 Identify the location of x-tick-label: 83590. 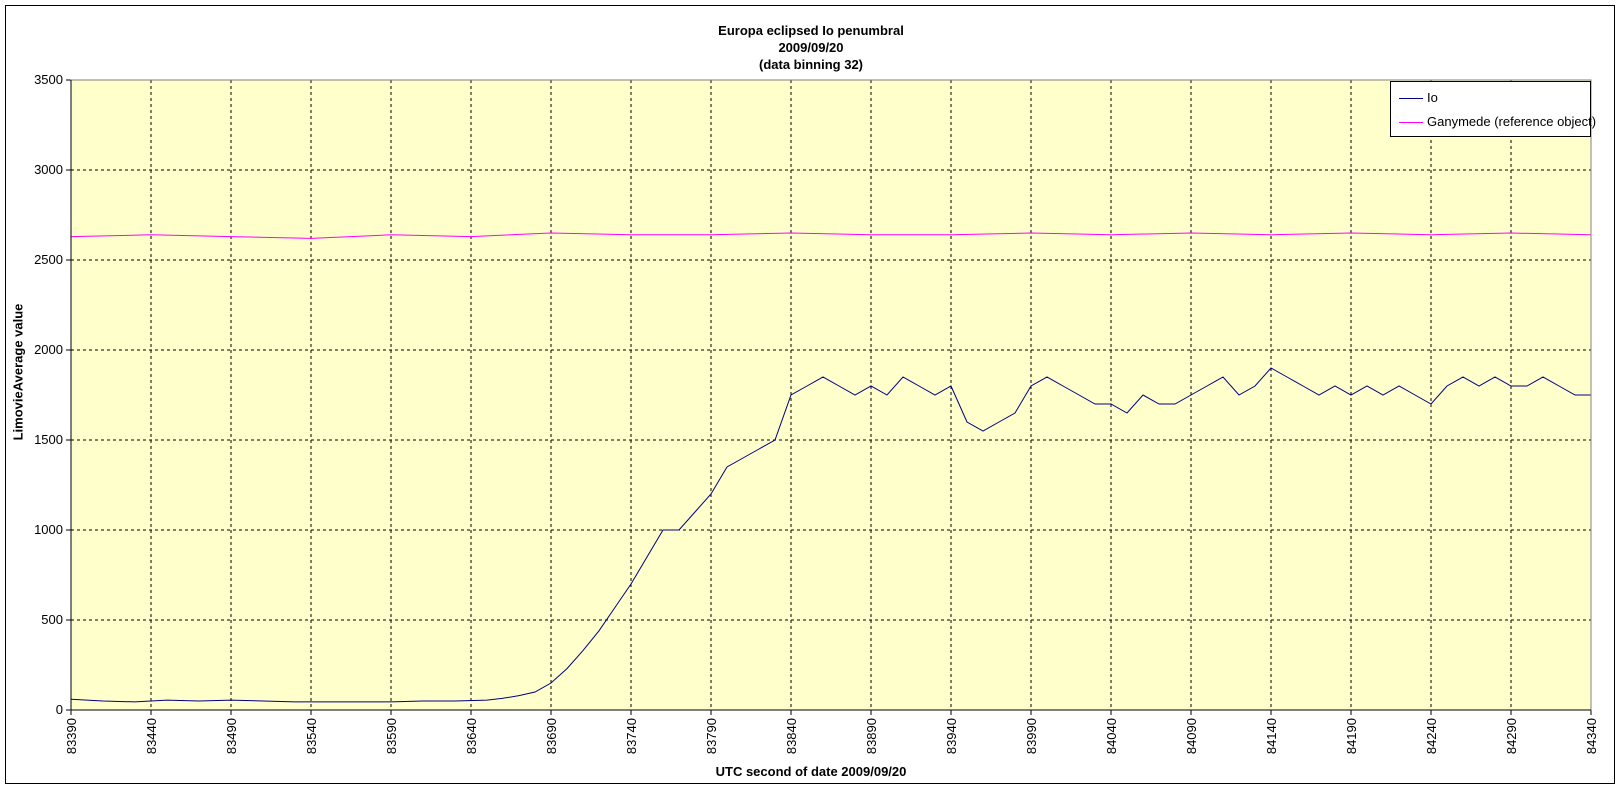
(391, 736).